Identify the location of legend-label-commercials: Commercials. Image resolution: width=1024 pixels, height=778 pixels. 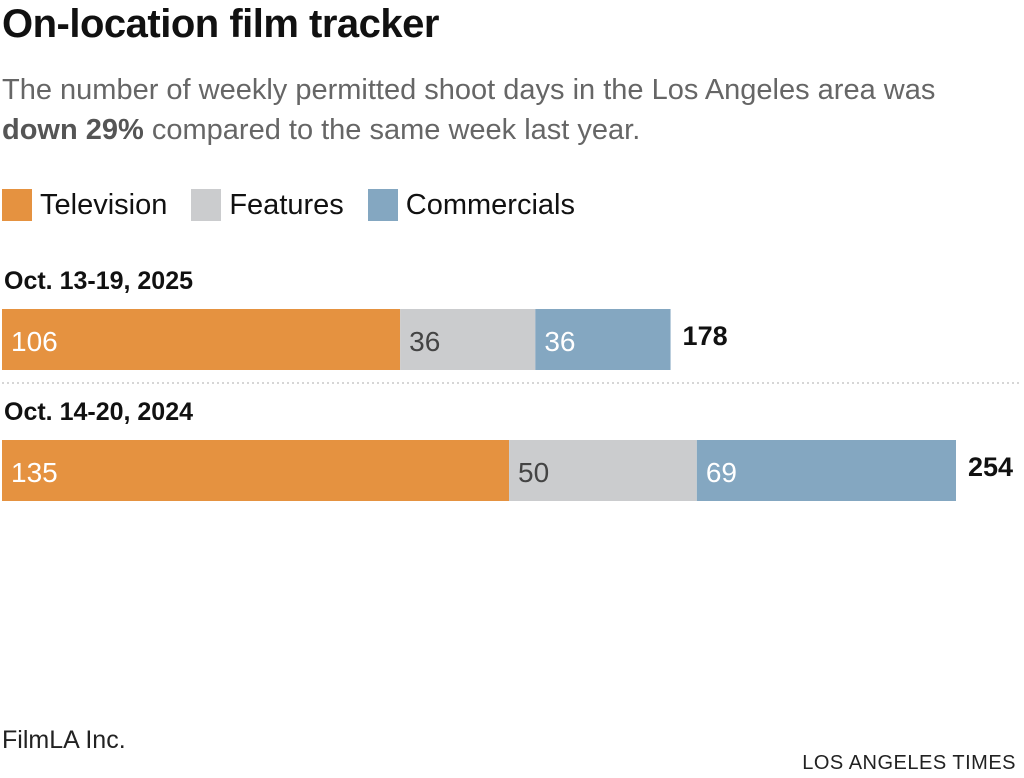
(490, 204).